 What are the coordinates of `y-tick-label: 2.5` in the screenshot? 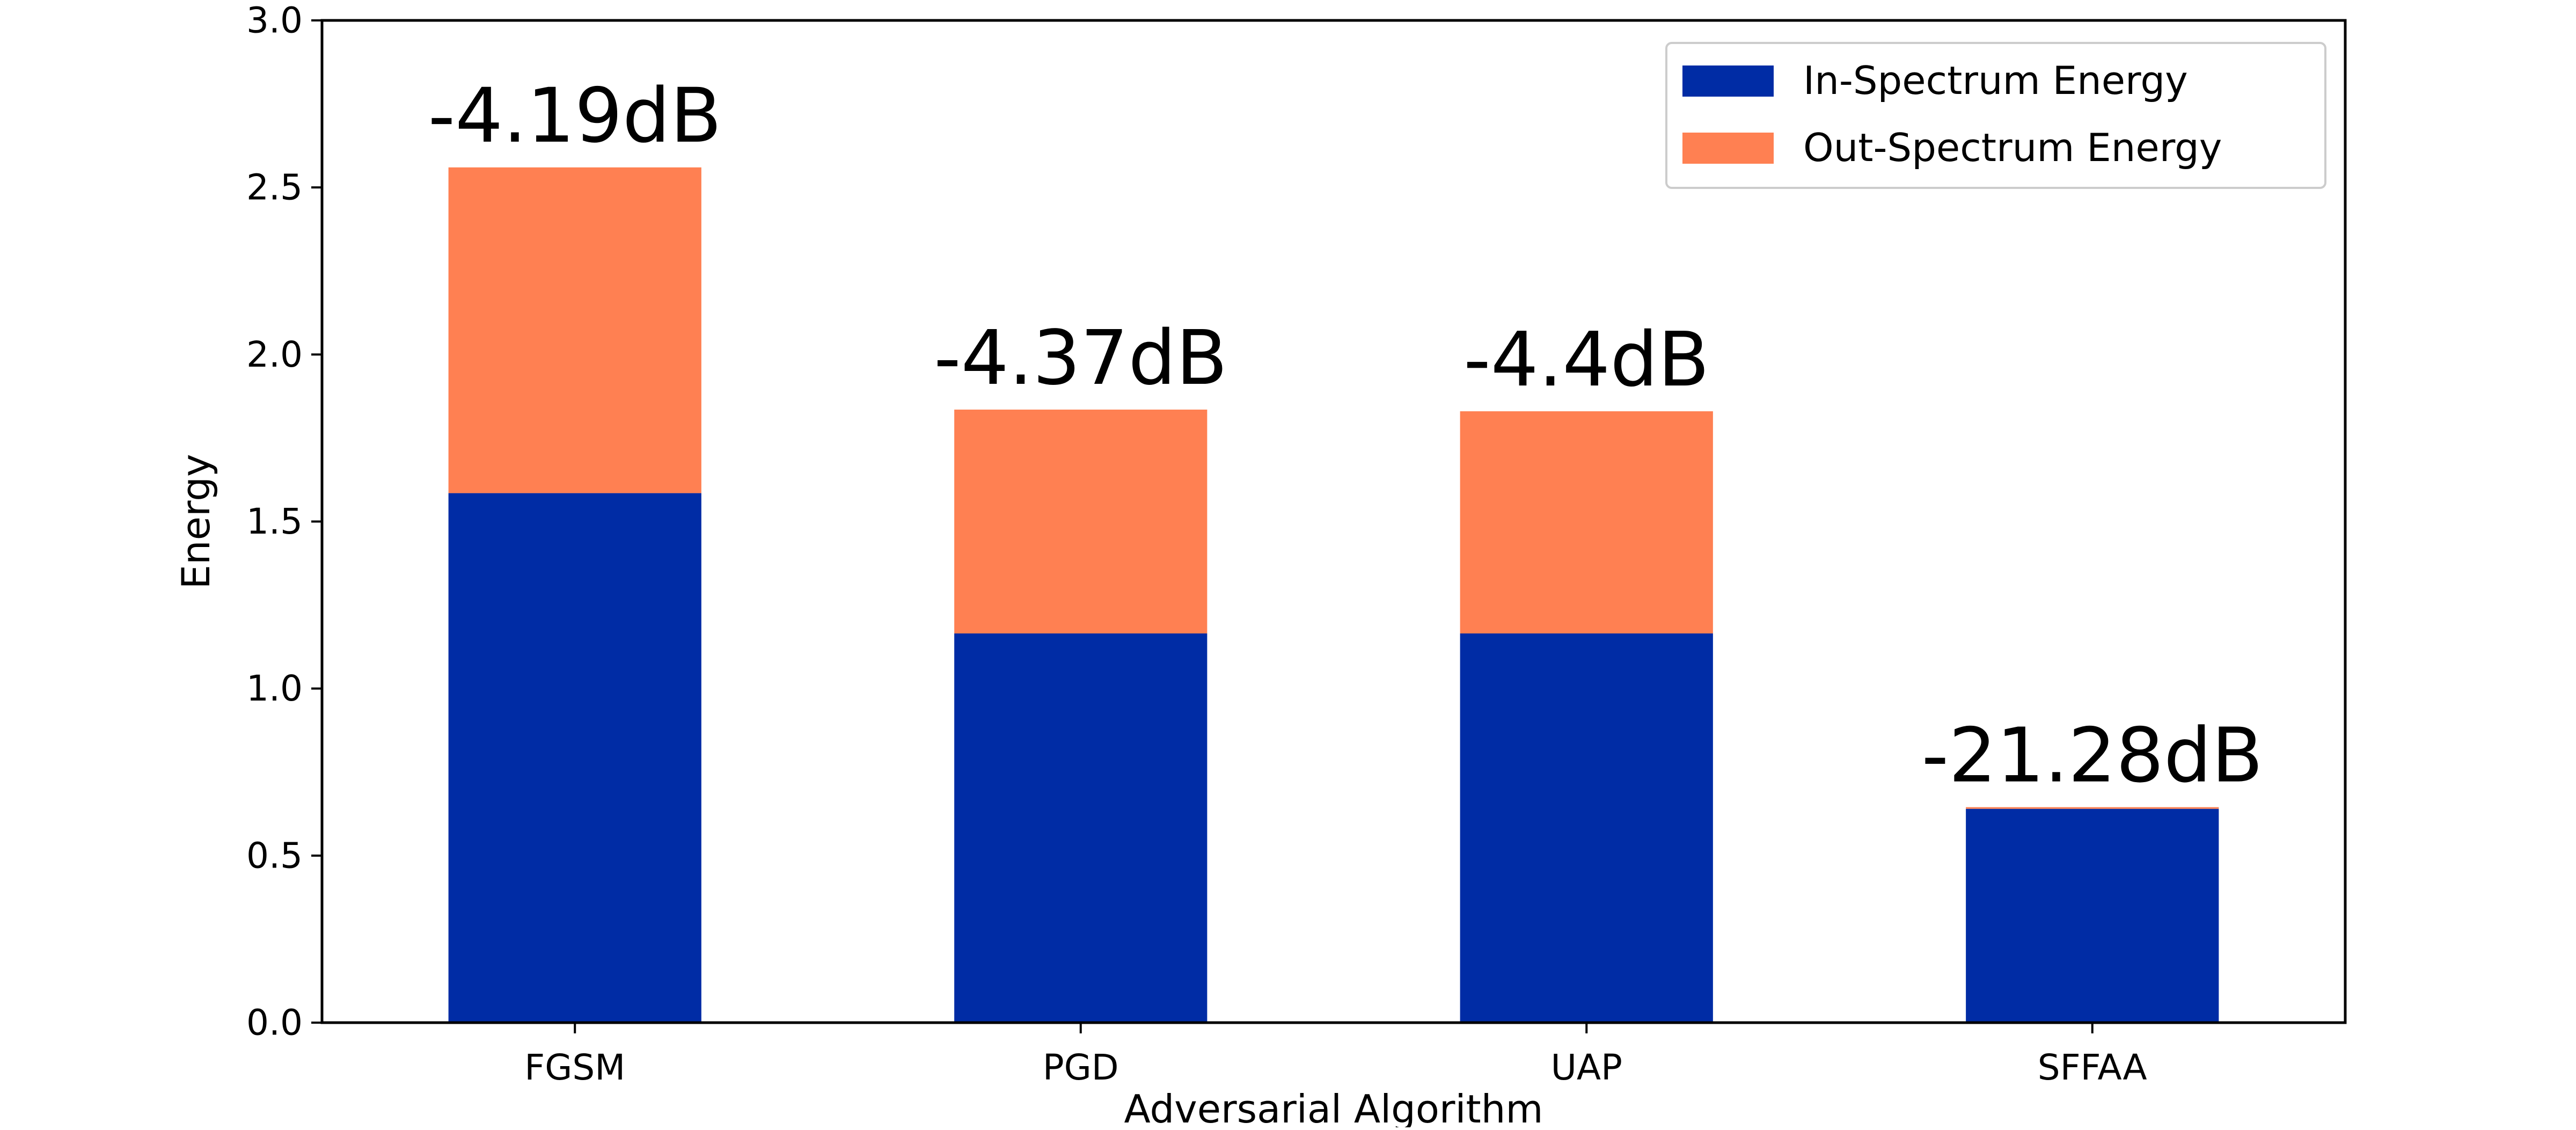 It's located at (274, 187).